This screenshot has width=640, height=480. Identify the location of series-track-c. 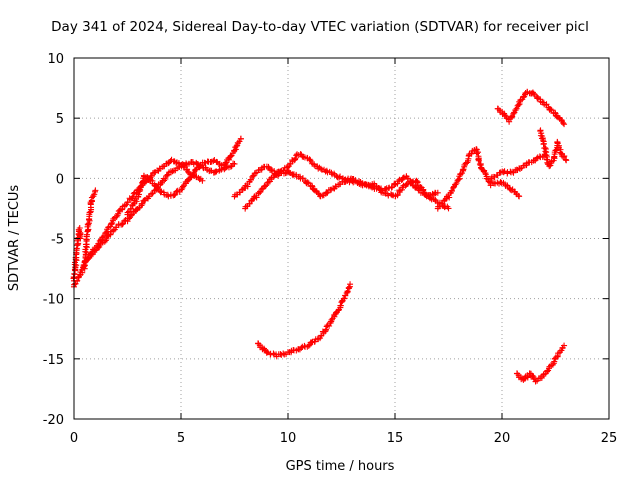
(184, 176).